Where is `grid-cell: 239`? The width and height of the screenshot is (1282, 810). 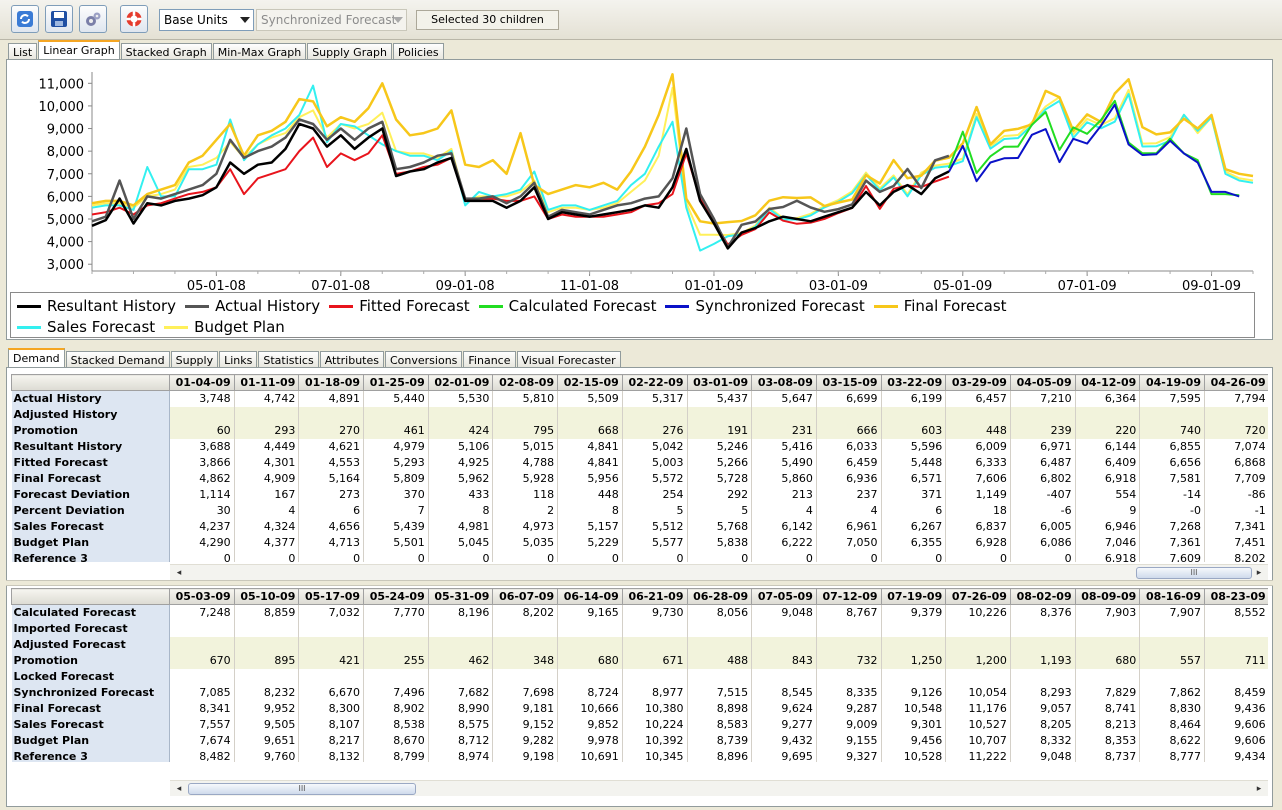 grid-cell: 239 is located at coordinates (1043, 430).